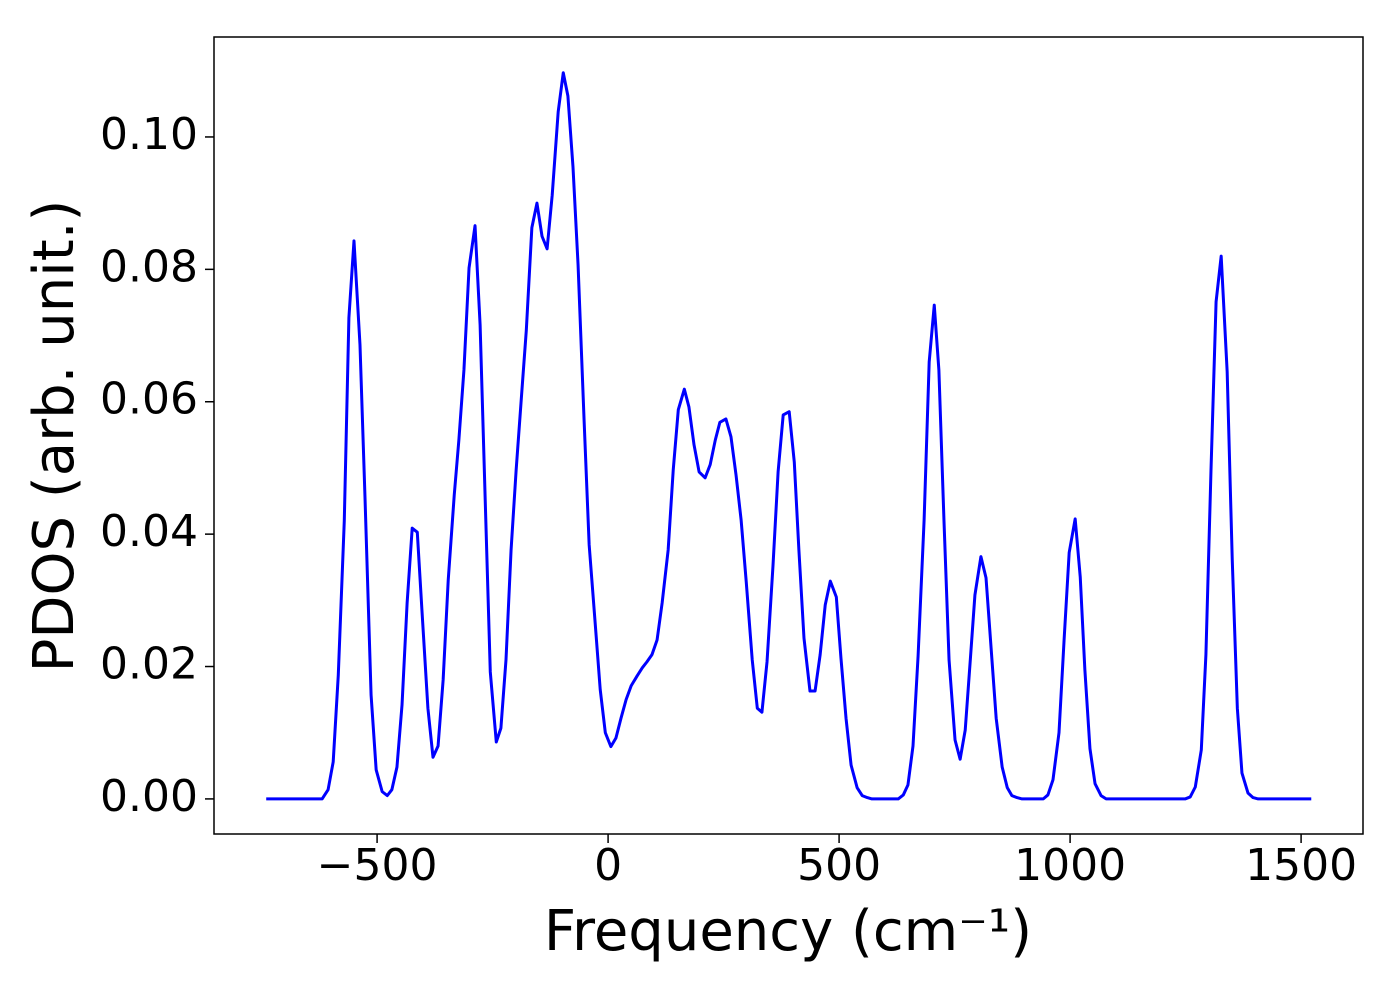 The image size is (1400, 1000). Describe the element at coordinates (608, 865) in the screenshot. I see `x-tick-label: 0` at that location.